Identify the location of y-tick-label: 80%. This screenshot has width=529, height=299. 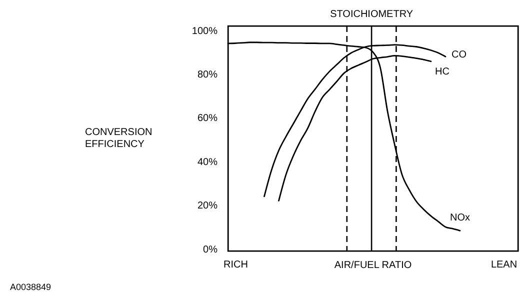
(207, 75).